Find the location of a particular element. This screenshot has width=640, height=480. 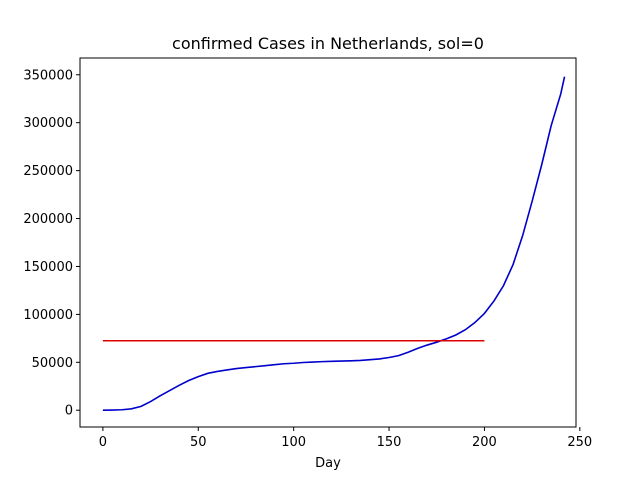

y-tick-label: 350000 is located at coordinates (48, 75).